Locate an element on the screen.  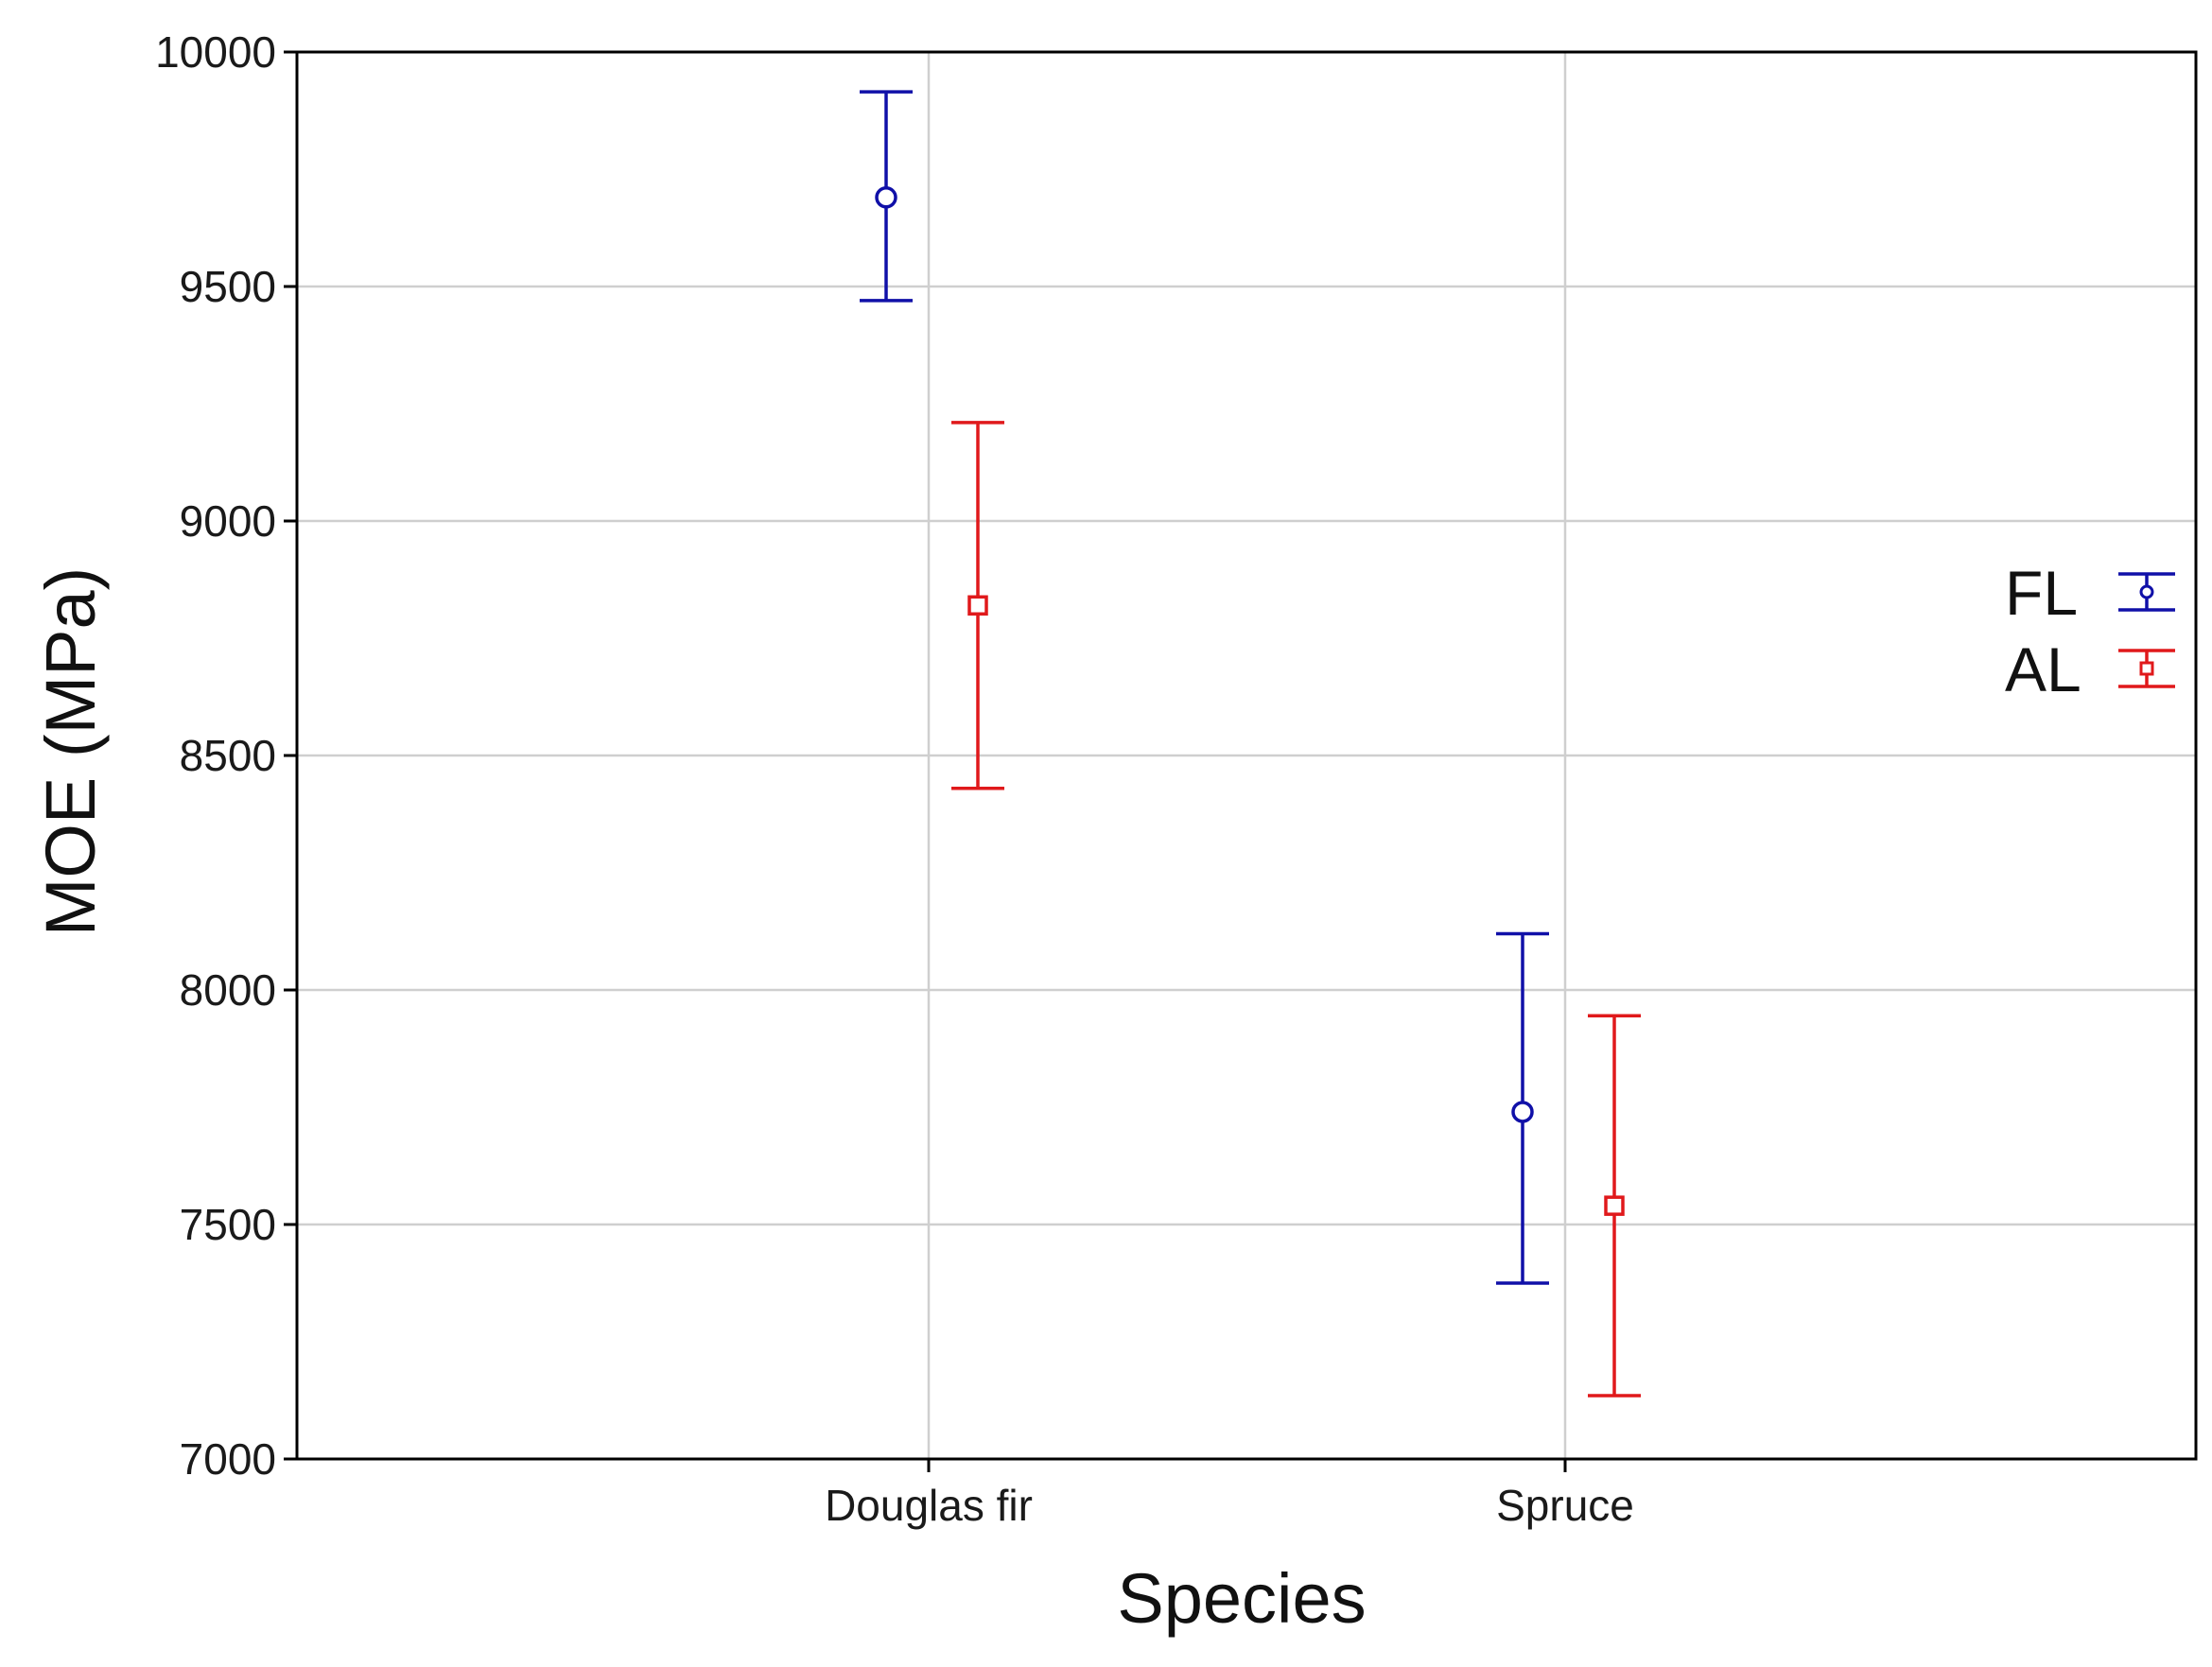
legend-swatch-marker-al is located at coordinates (2146, 669).